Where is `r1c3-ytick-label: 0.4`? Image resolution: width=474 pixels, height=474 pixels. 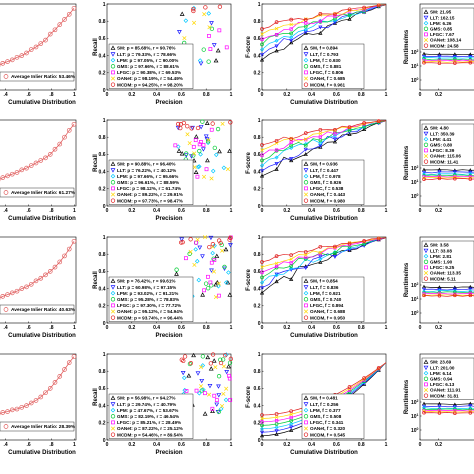
r1c3-ytick-label: 0.4 is located at coordinates (257, 56).